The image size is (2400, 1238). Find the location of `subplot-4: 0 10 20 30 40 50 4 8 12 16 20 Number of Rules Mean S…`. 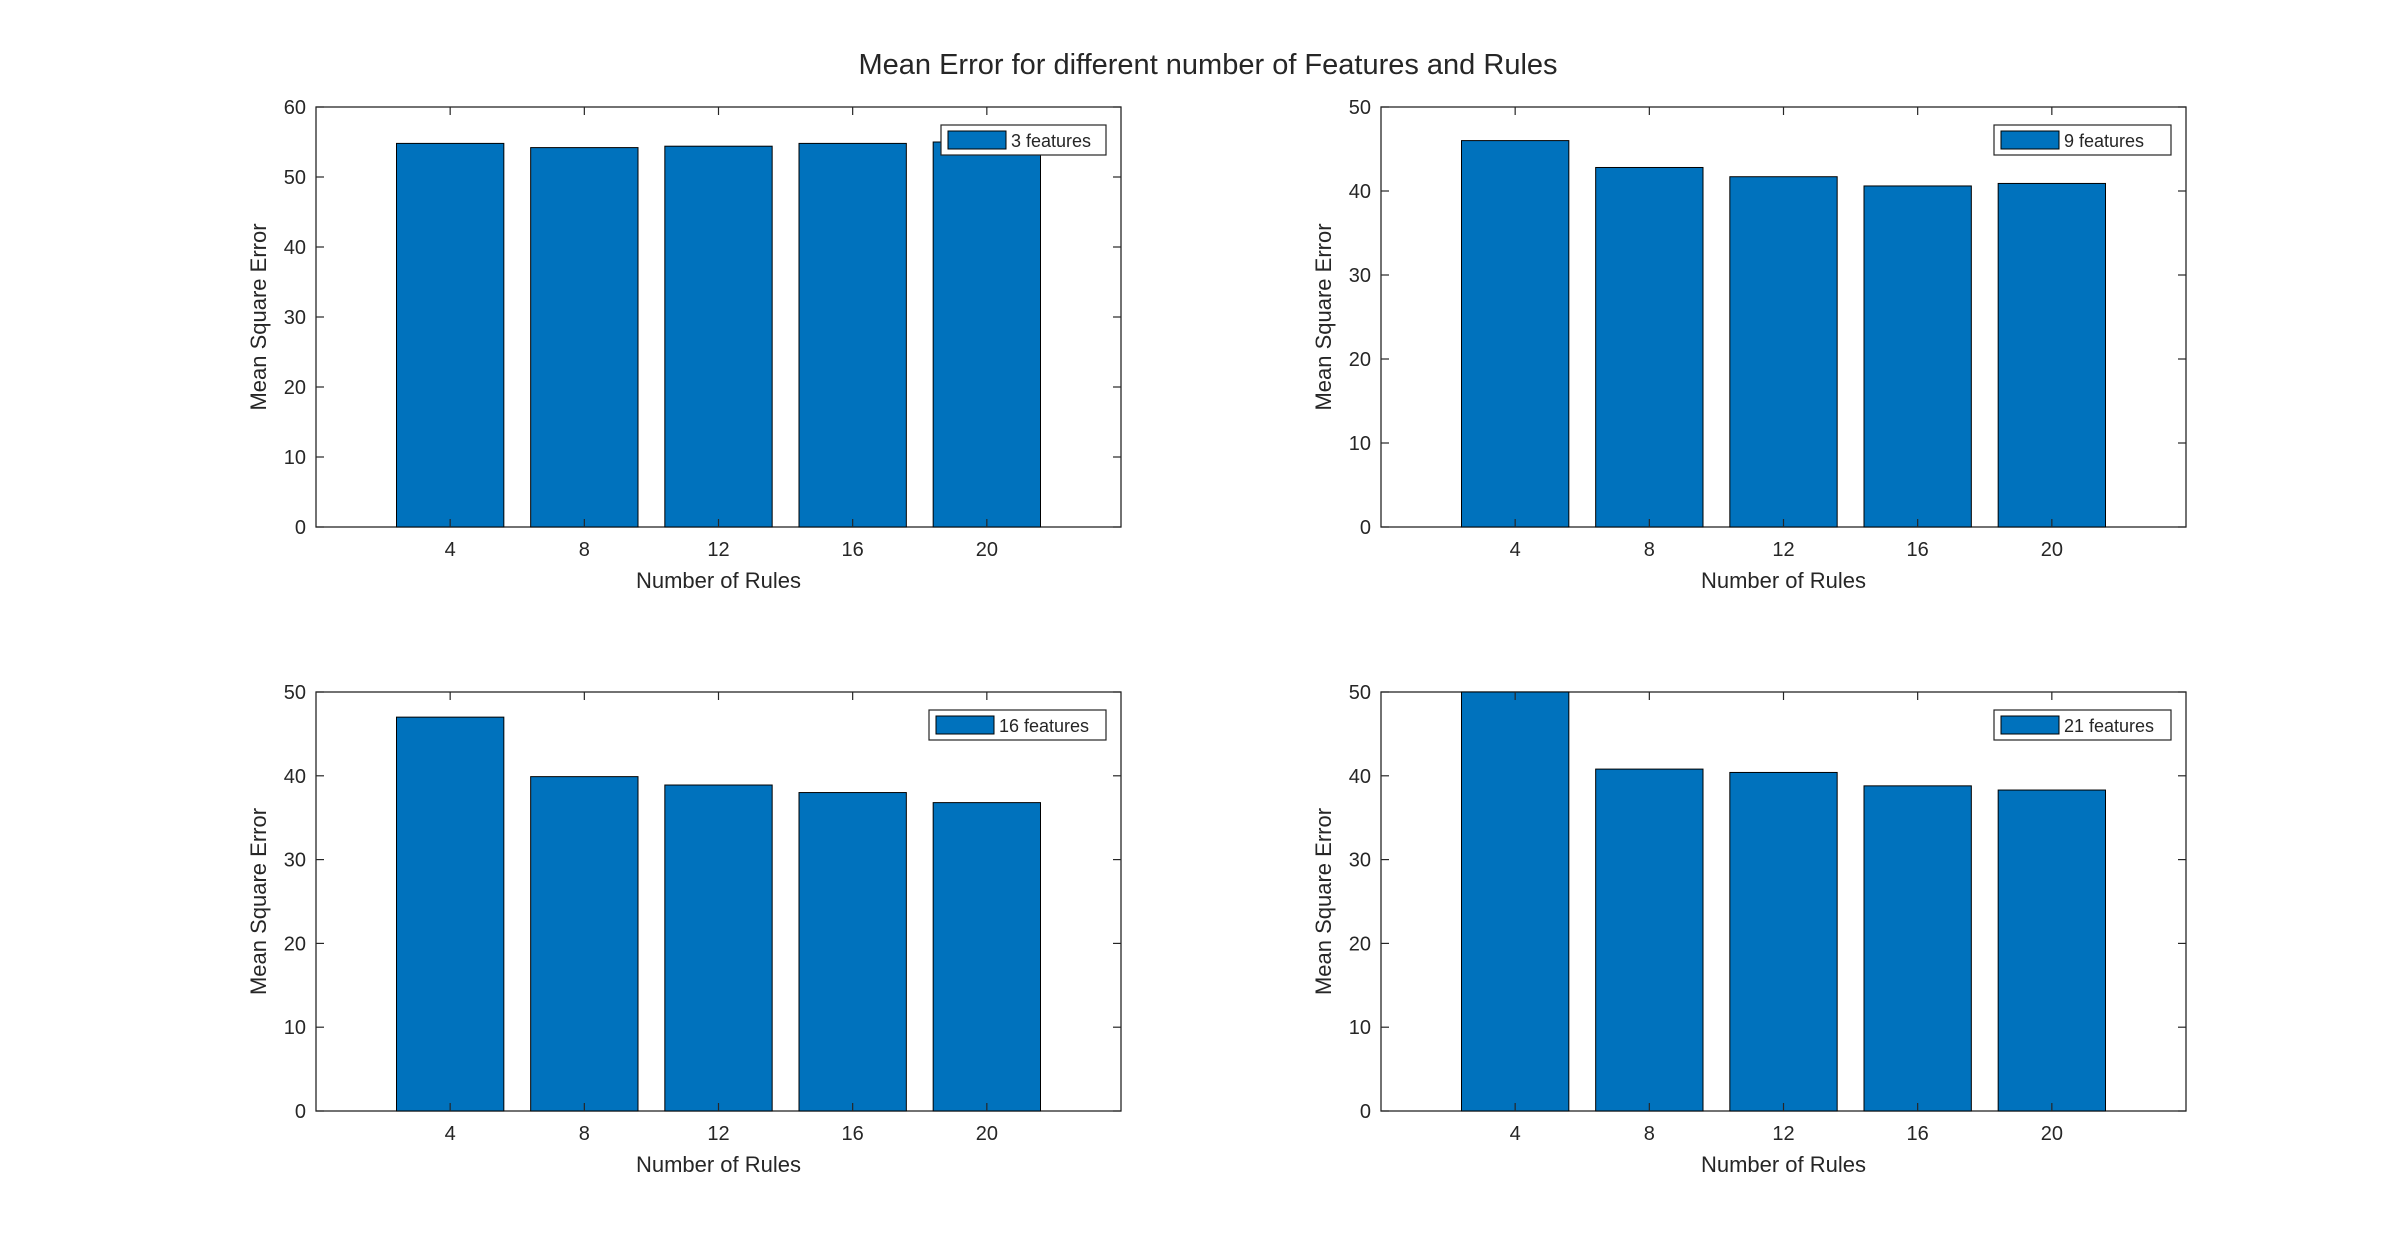

subplot-4: 0 10 20 30 40 50 4 8 12 16 20 Number of Rules Mean S… is located at coordinates (1749, 929).